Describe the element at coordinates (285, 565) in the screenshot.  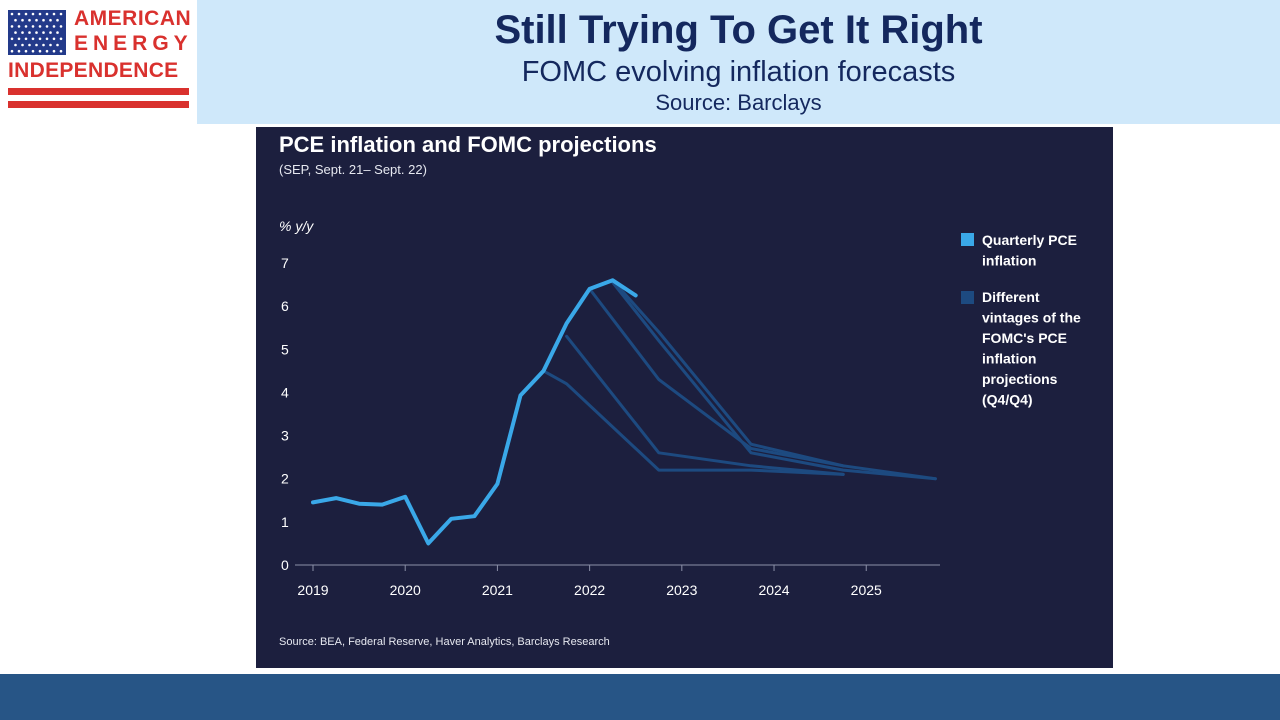
I see `y-tick-label: 0` at that location.